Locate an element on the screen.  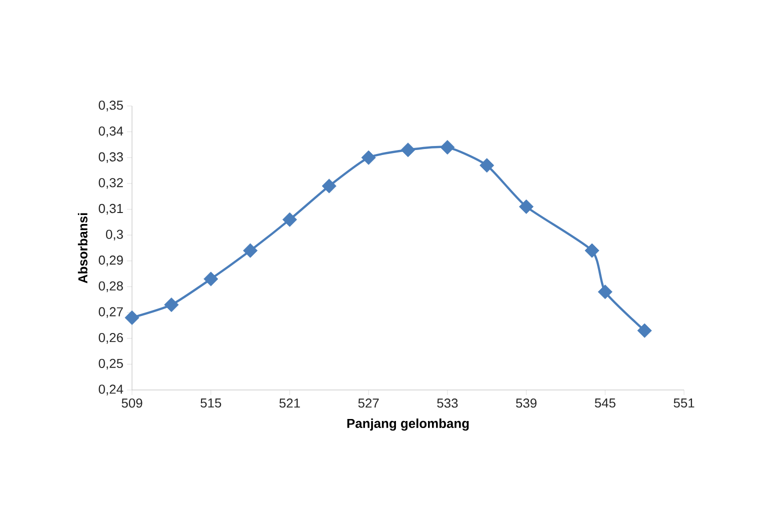
x-tick-label: 521 is located at coordinates (289, 403).